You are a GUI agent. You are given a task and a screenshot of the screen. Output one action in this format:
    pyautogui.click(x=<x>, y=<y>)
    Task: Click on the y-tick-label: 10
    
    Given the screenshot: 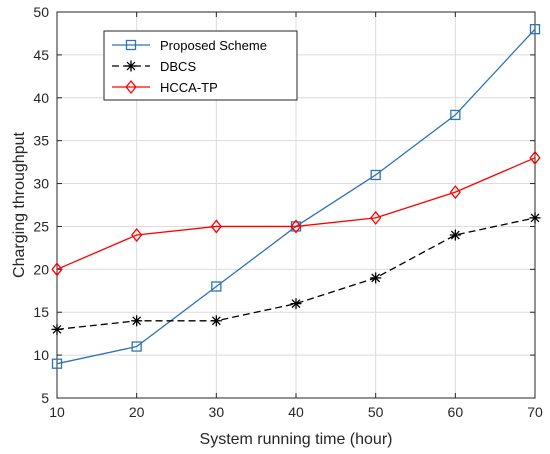 What is the action you would take?
    pyautogui.click(x=41, y=355)
    